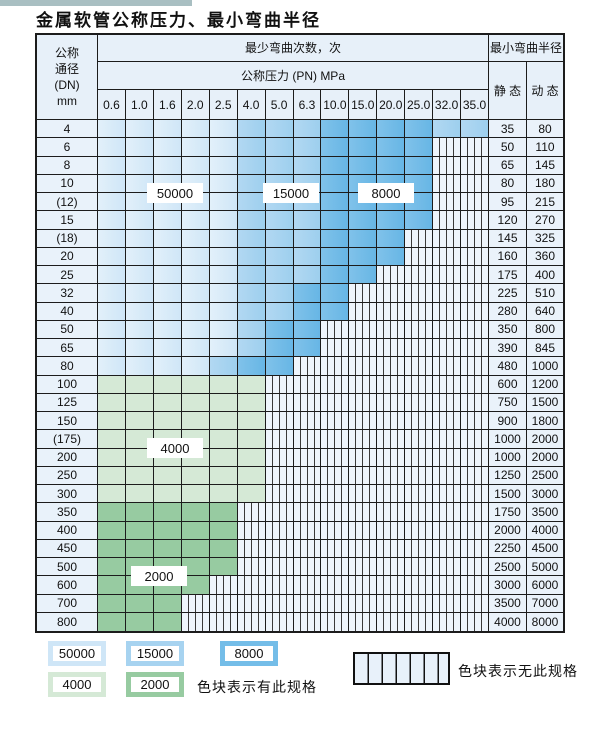 Image resolution: width=600 pixels, height=743 pixels. What do you see at coordinates (223, 439) in the screenshot?
I see `cell-dn(175)-pn2.5` at bounding box center [223, 439].